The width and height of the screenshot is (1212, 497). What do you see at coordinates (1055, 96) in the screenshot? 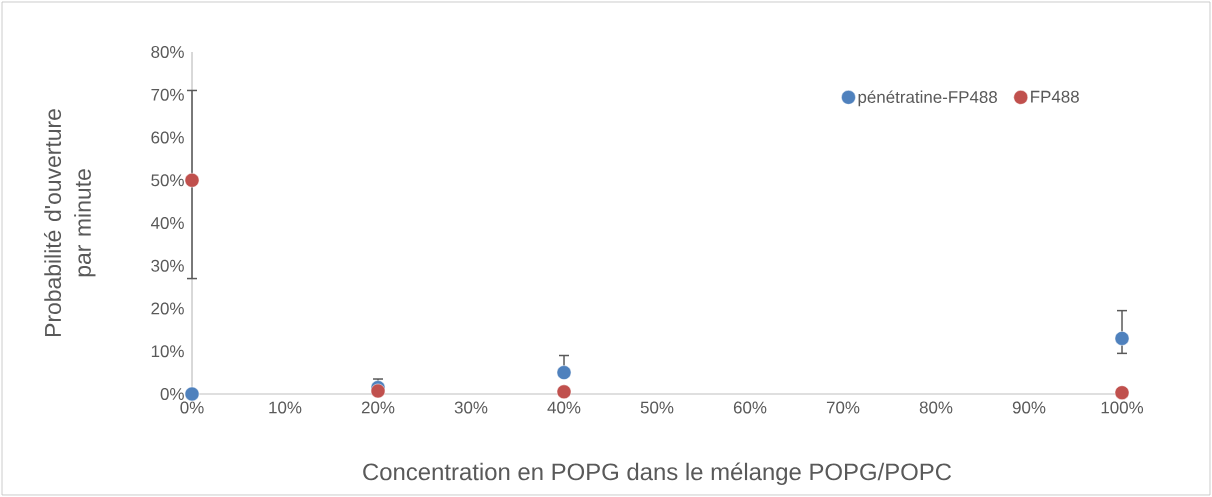
I see `legend-label: FP488` at bounding box center [1055, 96].